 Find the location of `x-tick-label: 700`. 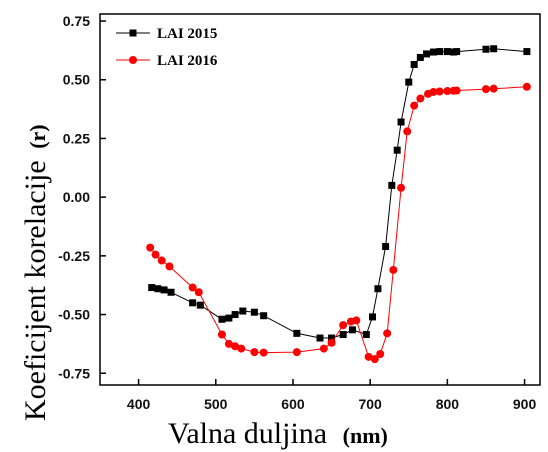

x-tick-label: 700 is located at coordinates (370, 404).